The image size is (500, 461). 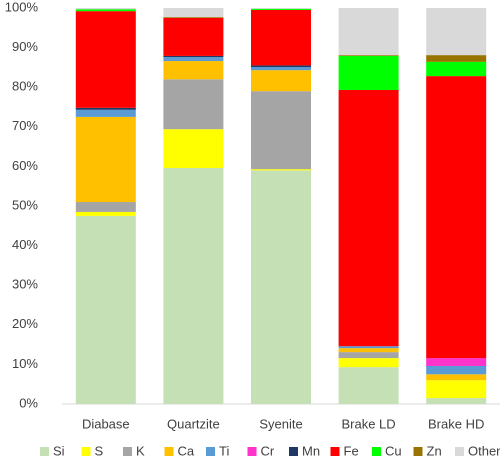 I want to click on x-tick-label: Quartzite, so click(x=193, y=423).